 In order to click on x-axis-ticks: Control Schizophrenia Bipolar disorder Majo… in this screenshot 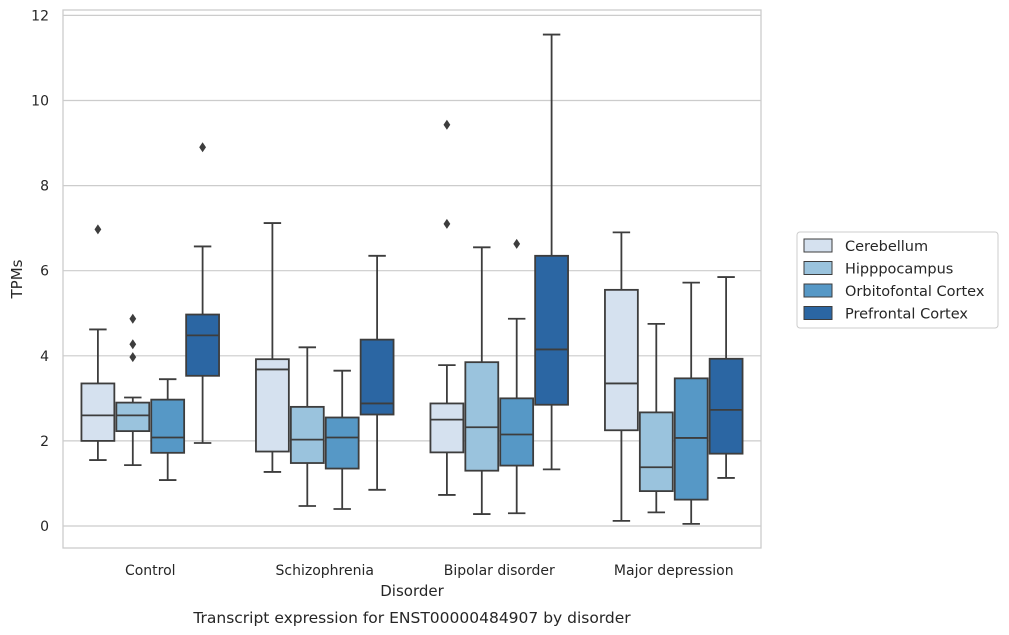, I will do `click(429, 571)`.